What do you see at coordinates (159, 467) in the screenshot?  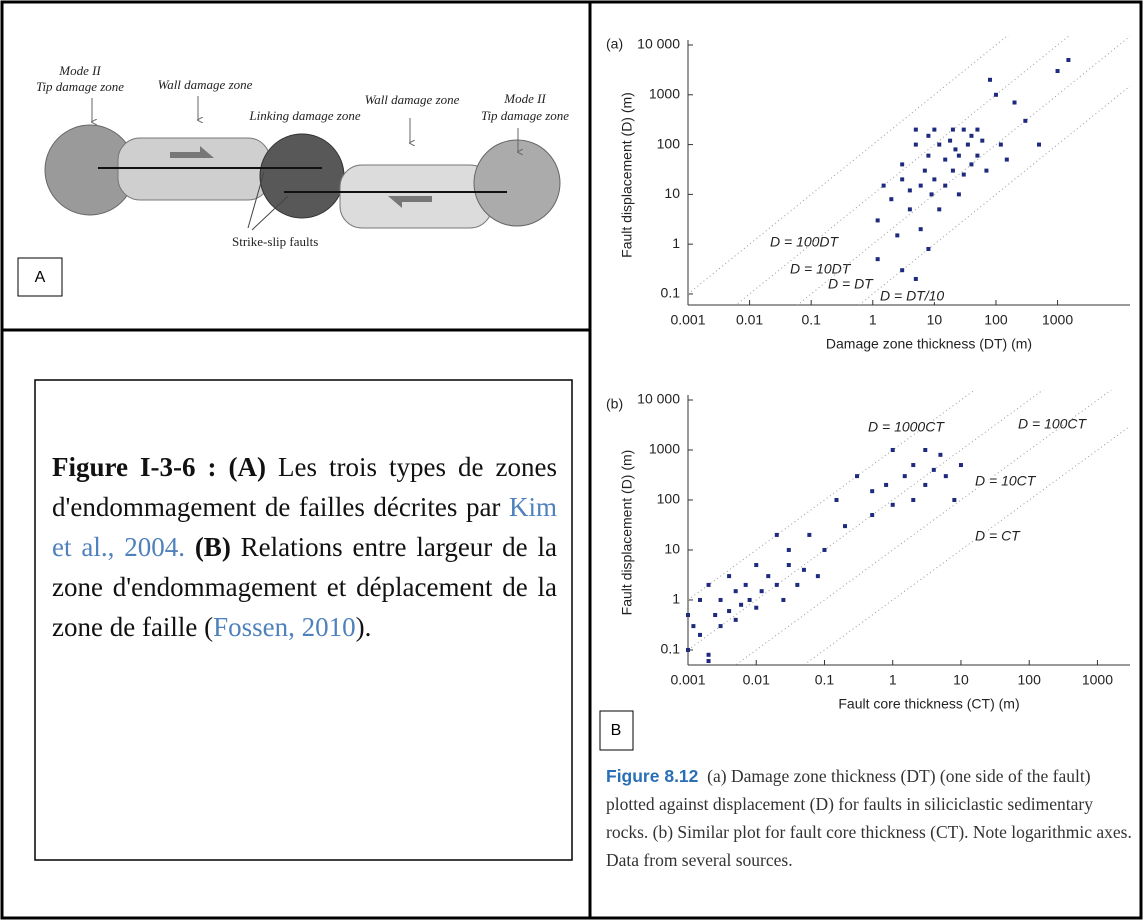 I see `caption-bold: Figure I-3-6 : (A)` at bounding box center [159, 467].